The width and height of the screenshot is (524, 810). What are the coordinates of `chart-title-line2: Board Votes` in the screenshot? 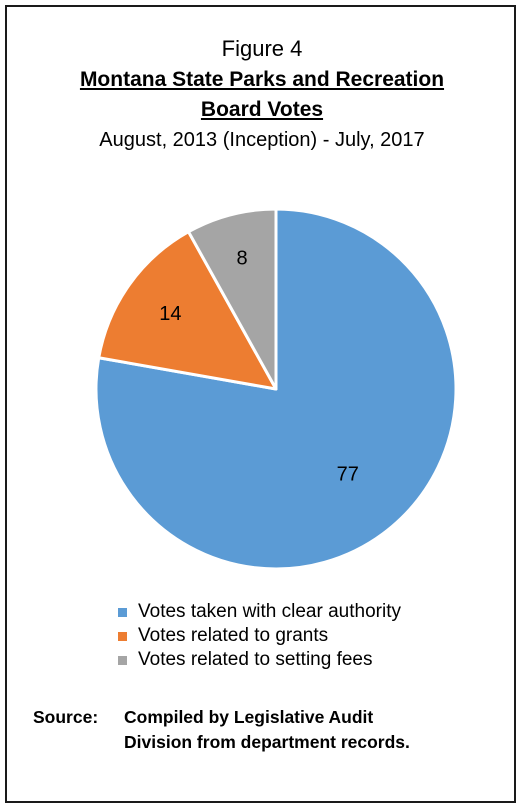 It's located at (262, 109).